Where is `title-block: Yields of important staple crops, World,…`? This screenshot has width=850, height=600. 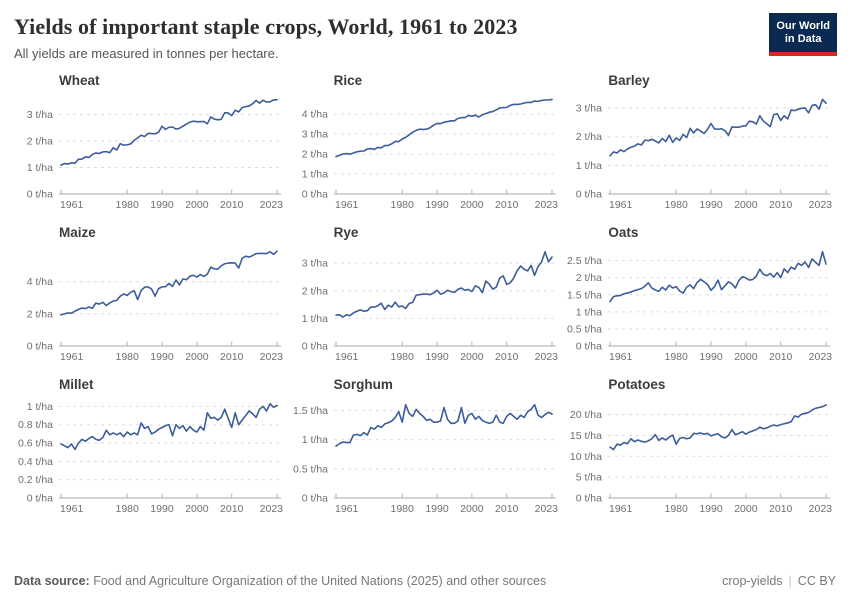 title-block: Yields of important staple crops, World,… is located at coordinates (265, 36).